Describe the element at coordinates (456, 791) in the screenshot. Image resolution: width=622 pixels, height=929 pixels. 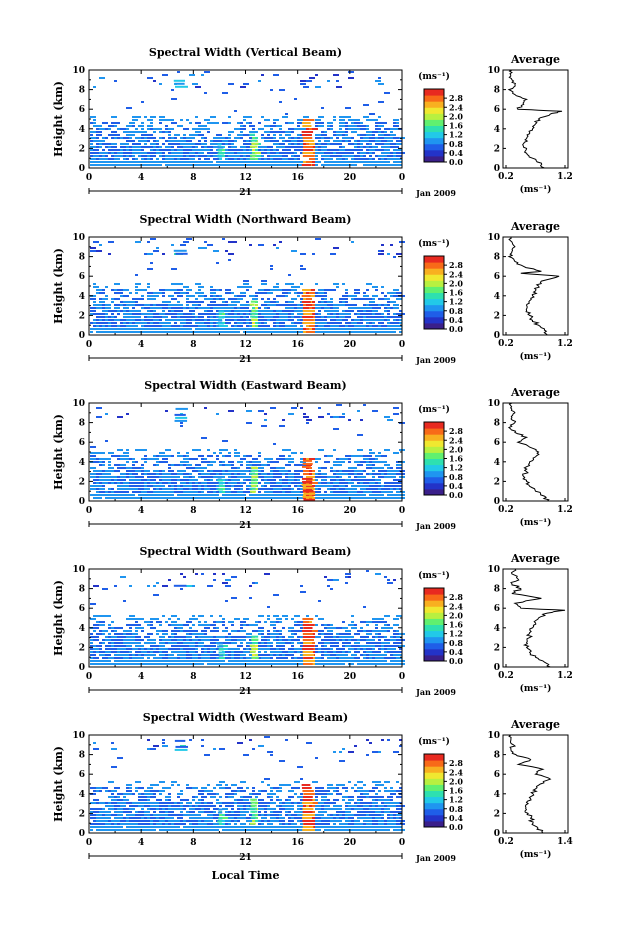
I see `colorbar-tick-label: 1.6` at that location.